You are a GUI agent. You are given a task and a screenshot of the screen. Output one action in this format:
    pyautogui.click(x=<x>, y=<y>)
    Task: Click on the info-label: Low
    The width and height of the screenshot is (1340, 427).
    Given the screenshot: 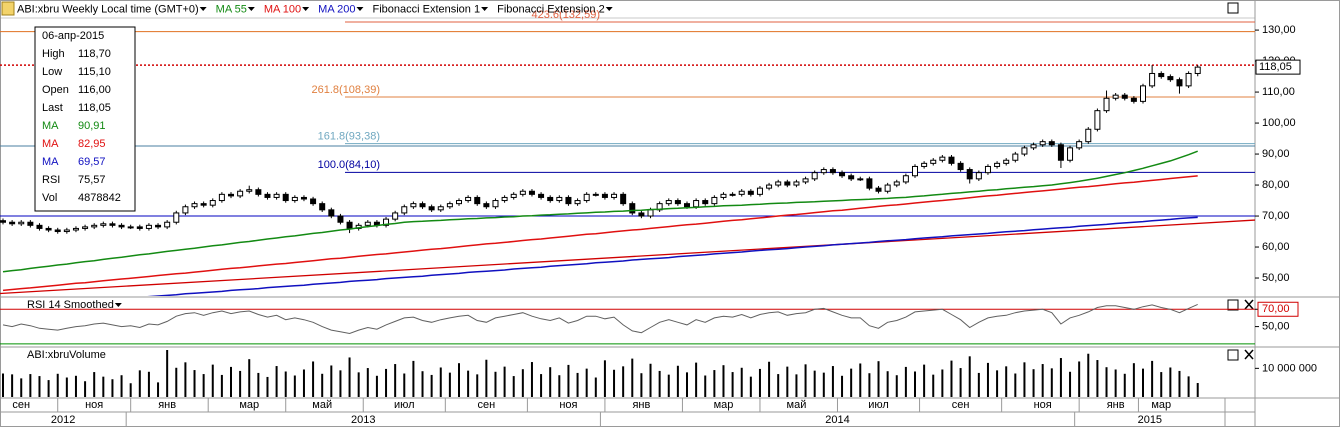 What is the action you would take?
    pyautogui.click(x=52, y=72)
    